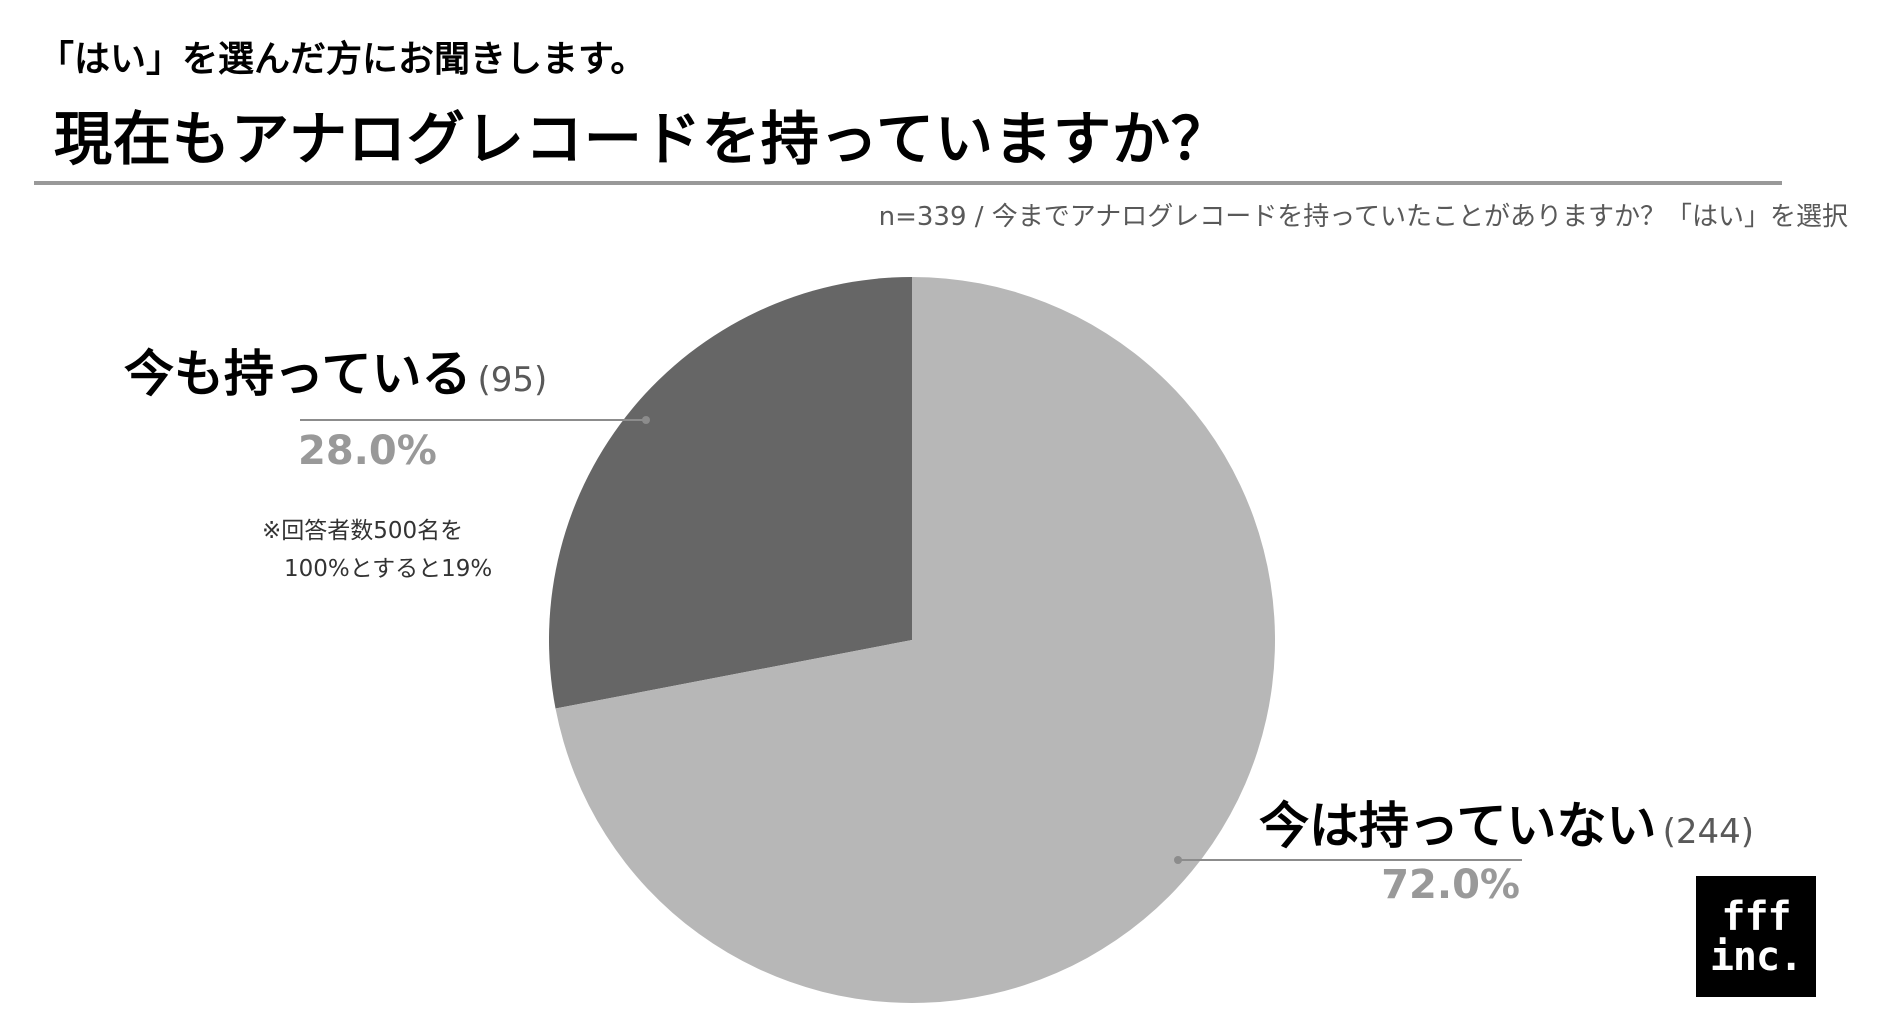 This screenshot has width=1878, height=1035. Describe the element at coordinates (363, 531) in the screenshot. I see `footnote-line: ※回答者数500名を` at that location.